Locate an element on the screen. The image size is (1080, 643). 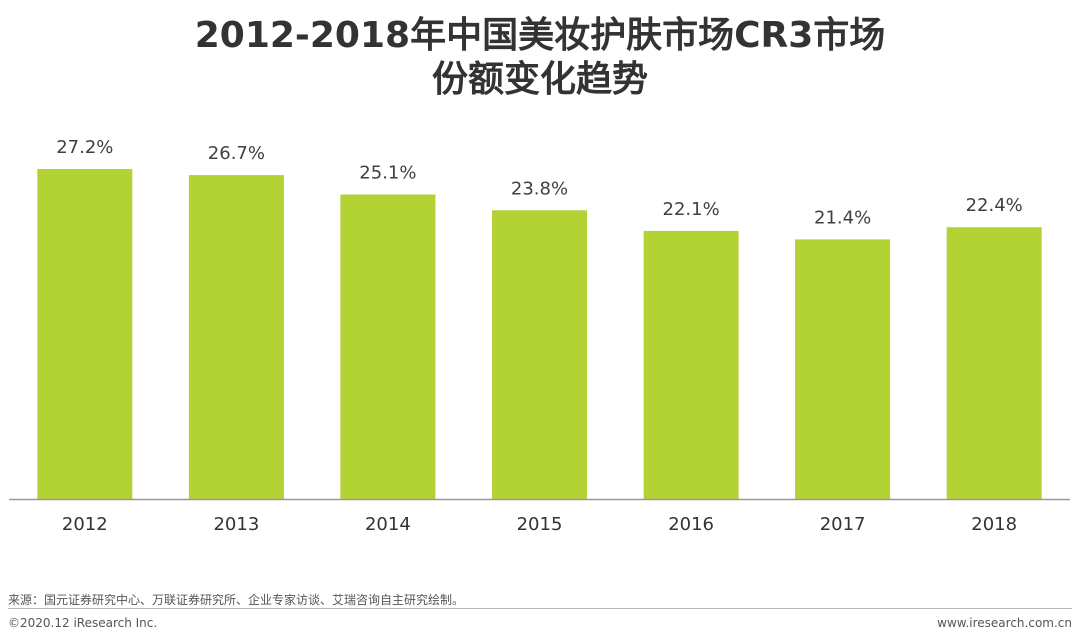
x-tick-2015: 2015 is located at coordinates (540, 524).